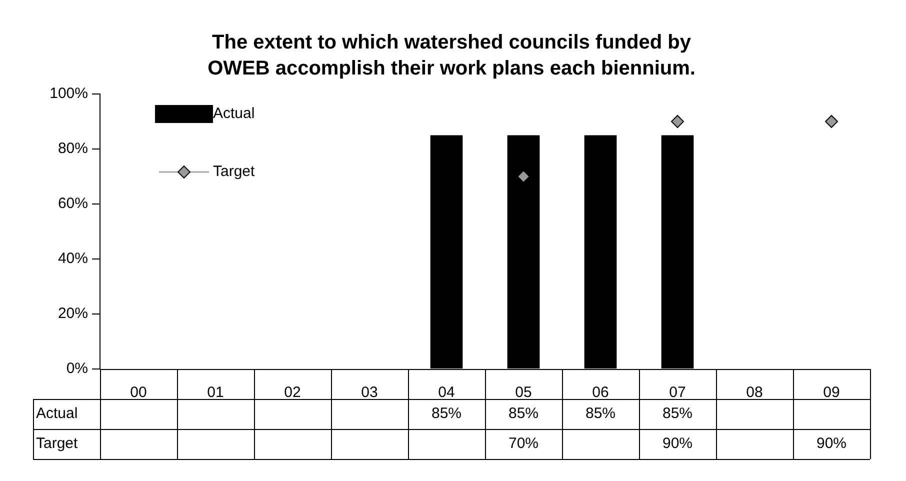 The height and width of the screenshot is (481, 906). Describe the element at coordinates (523, 393) in the screenshot. I see `x-tick-label: 05` at that location.